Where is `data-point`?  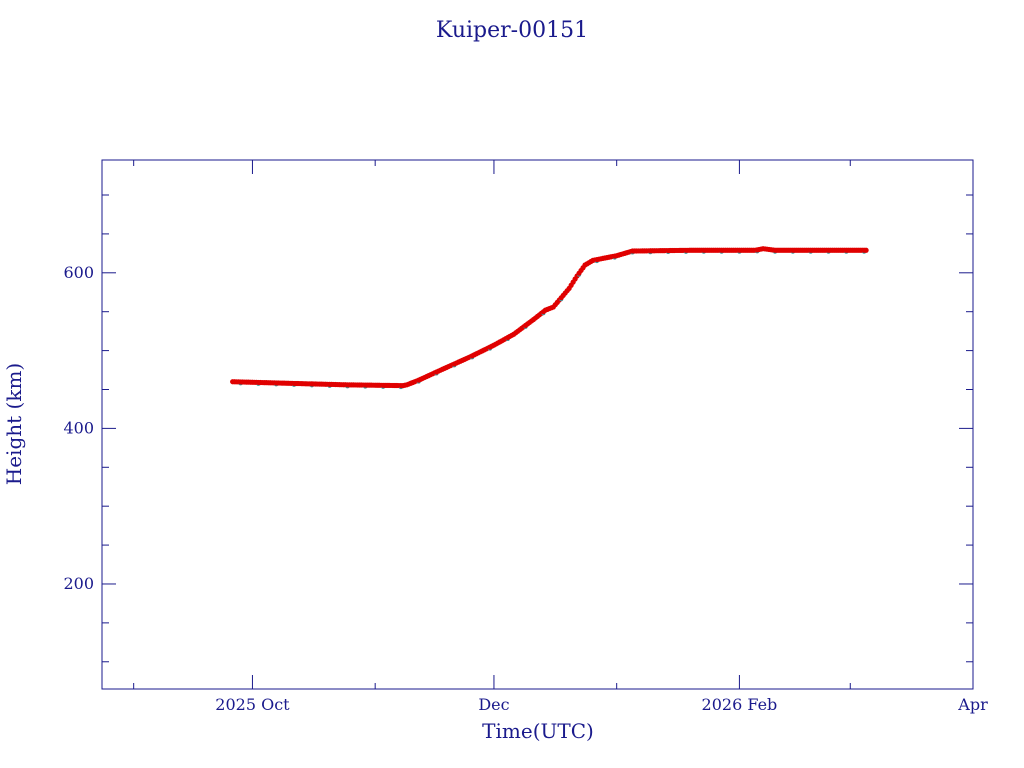
data-point is located at coordinates (866, 250).